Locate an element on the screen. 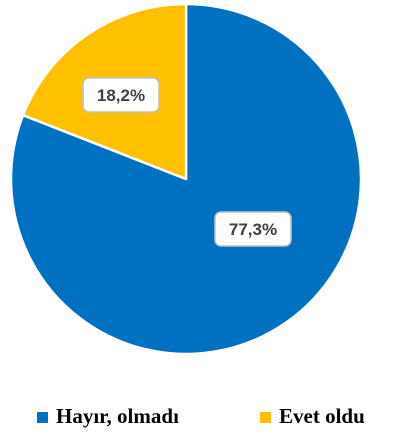 The image size is (399, 441). legend-label-hayir: Hayır, olmadı is located at coordinates (117, 416).